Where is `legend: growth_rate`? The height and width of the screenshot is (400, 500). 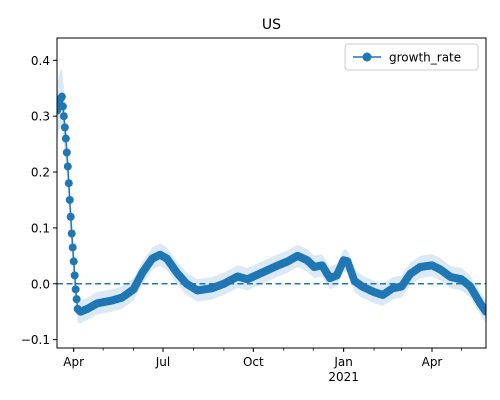 legend: growth_rate is located at coordinates (411, 57).